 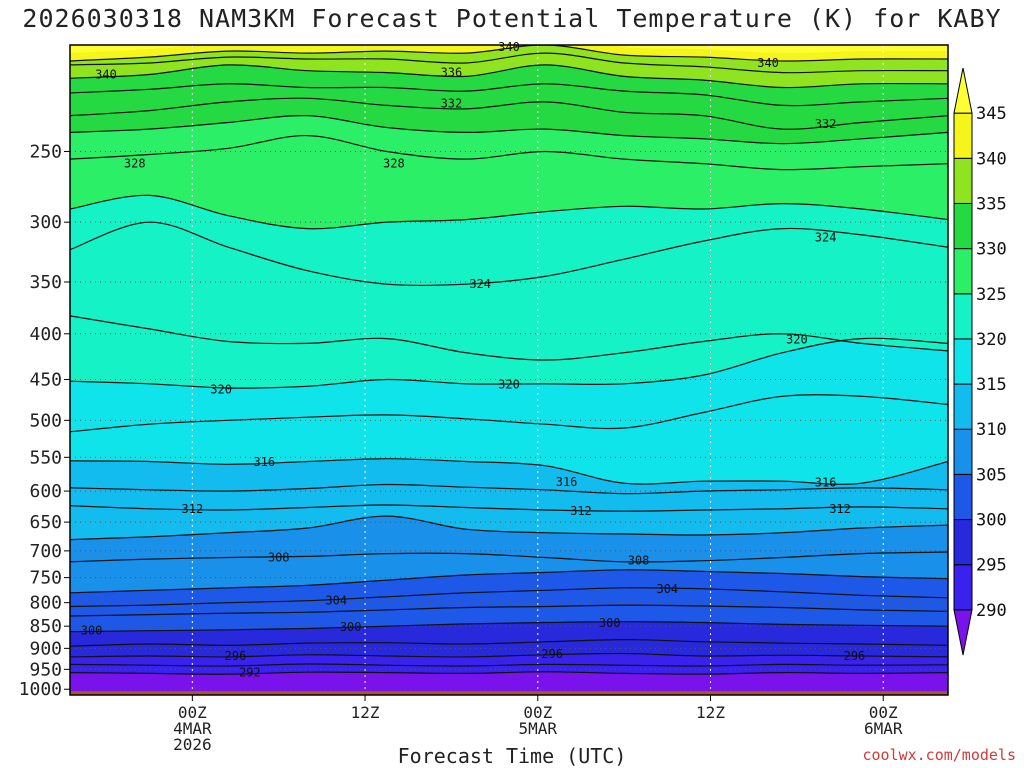 What do you see at coordinates (991, 611) in the screenshot?
I see `colorbar-label-290: 290` at bounding box center [991, 611].